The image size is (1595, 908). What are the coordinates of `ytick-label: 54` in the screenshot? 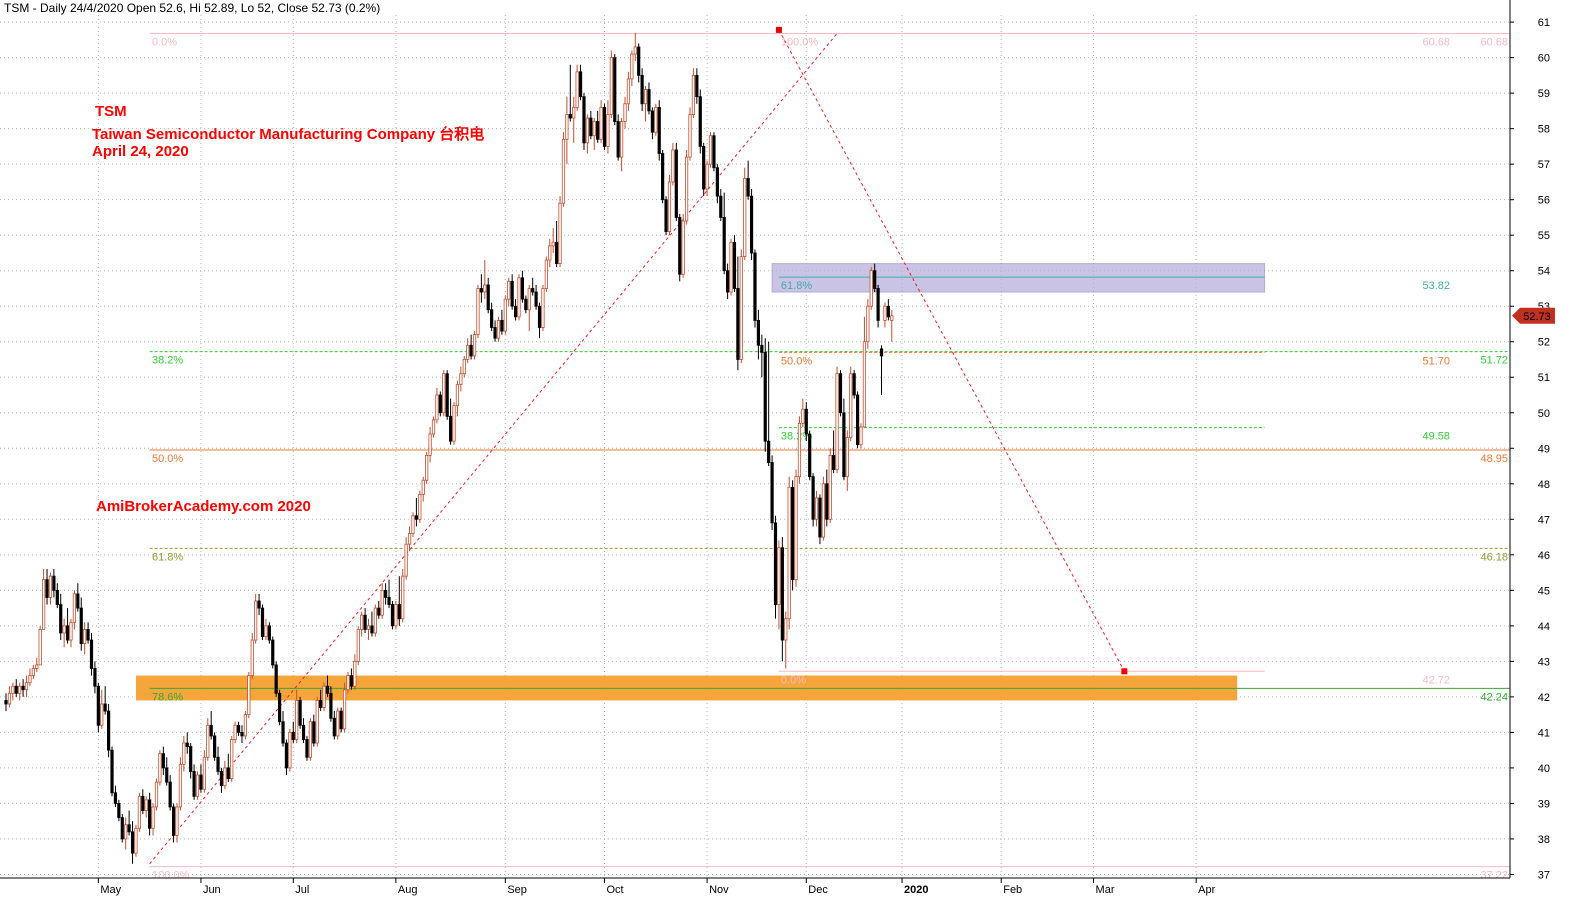 It's located at (1544, 272).